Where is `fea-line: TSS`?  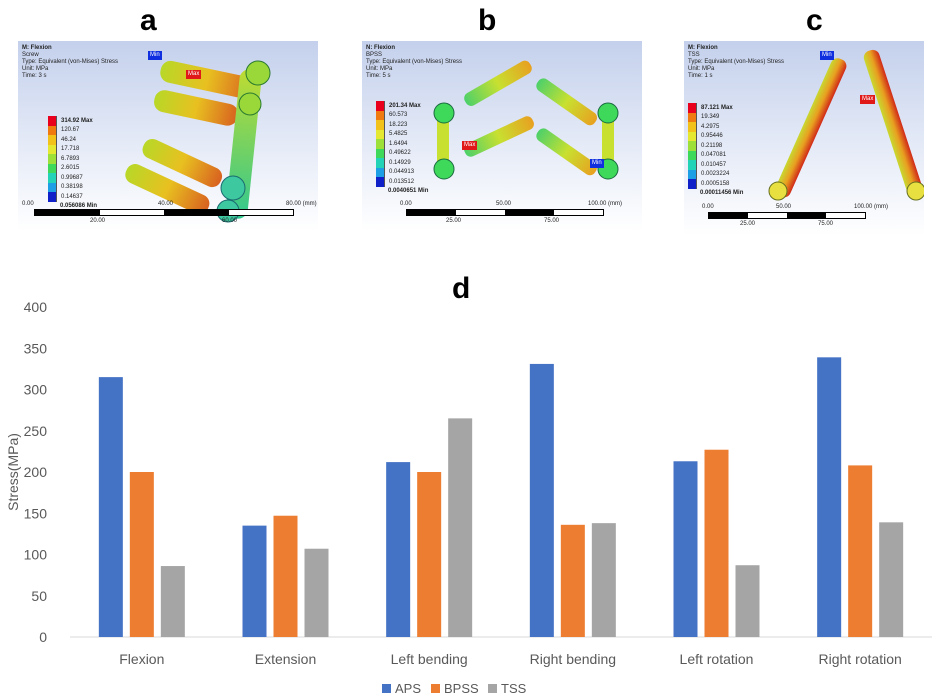
fea-line: TSS is located at coordinates (694, 55).